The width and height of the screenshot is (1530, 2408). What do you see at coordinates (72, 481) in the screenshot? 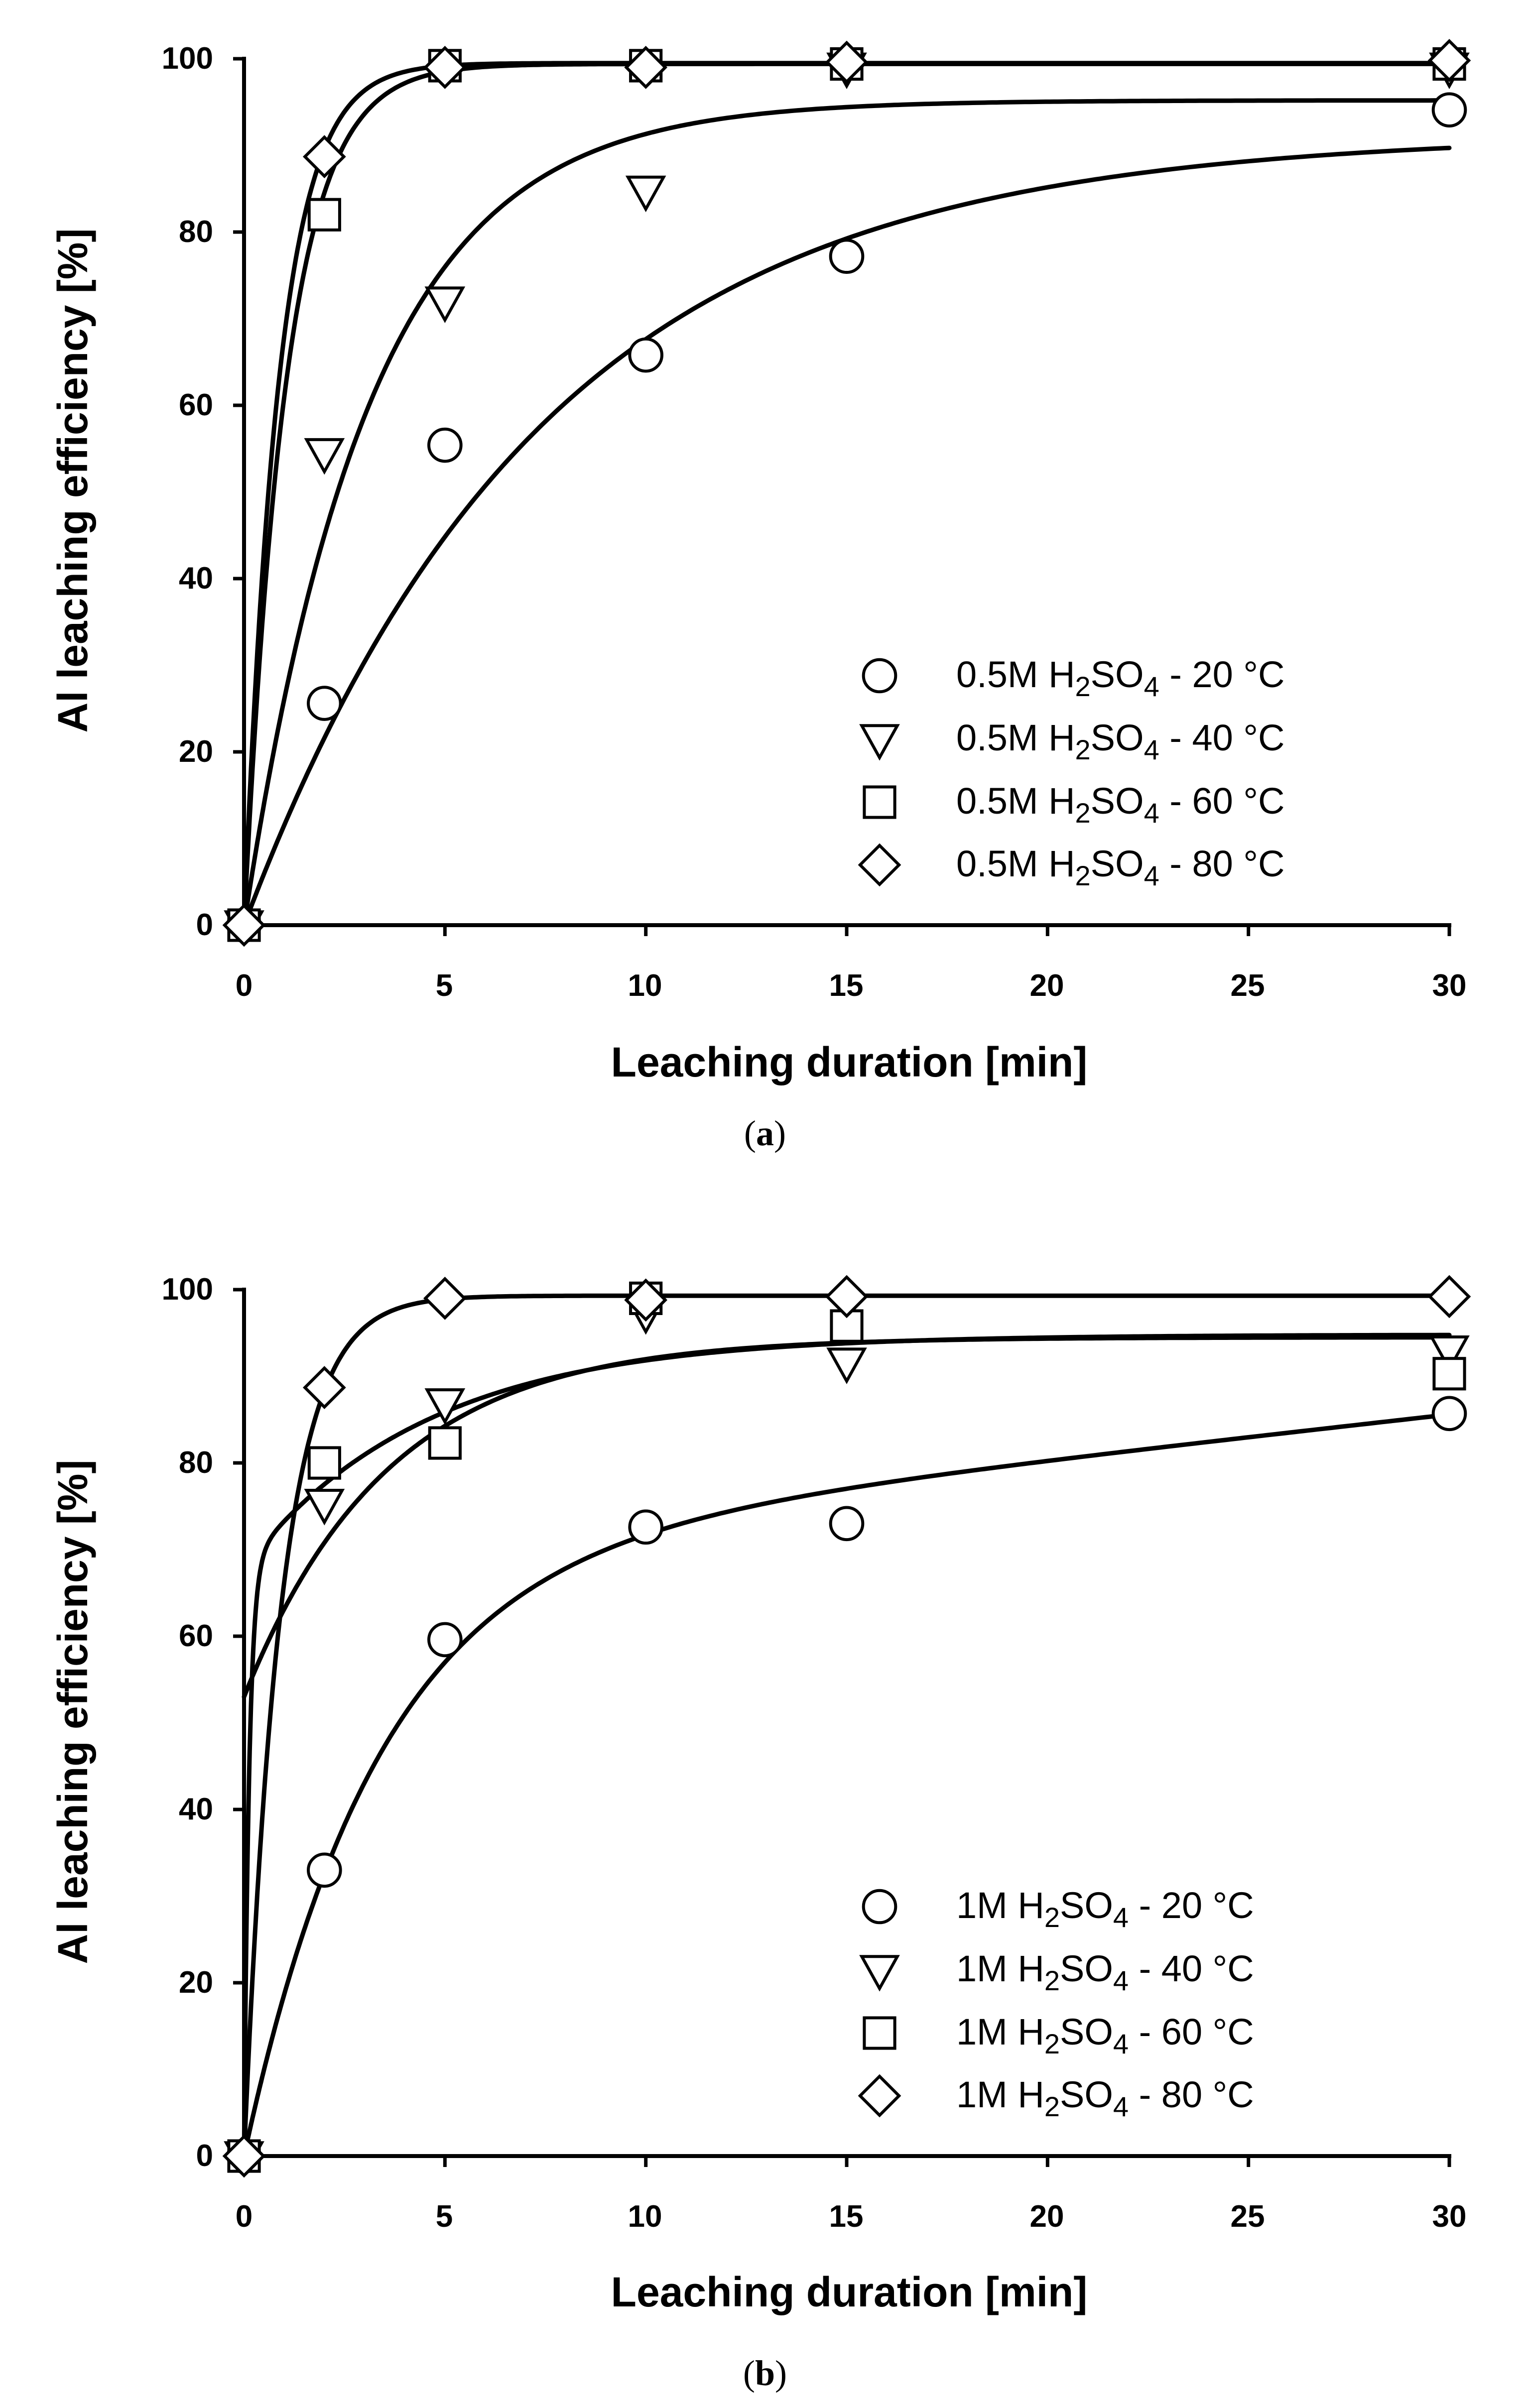
I see `y-axis-title-a: Al leaching efficiency [%]` at bounding box center [72, 481].